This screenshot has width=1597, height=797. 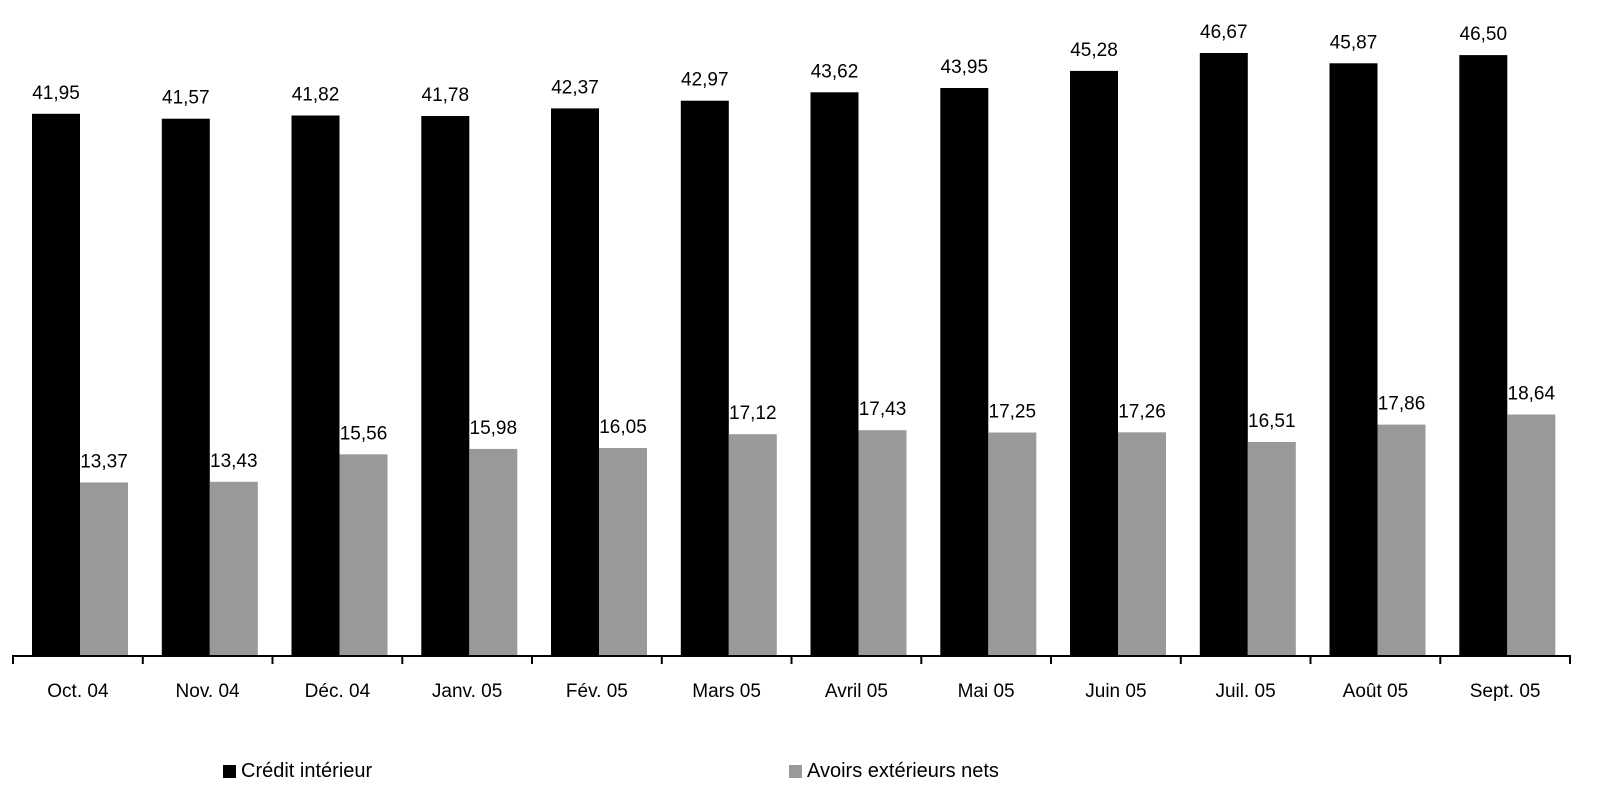 I want to click on category-label-5: Fév. 05, so click(x=597, y=691).